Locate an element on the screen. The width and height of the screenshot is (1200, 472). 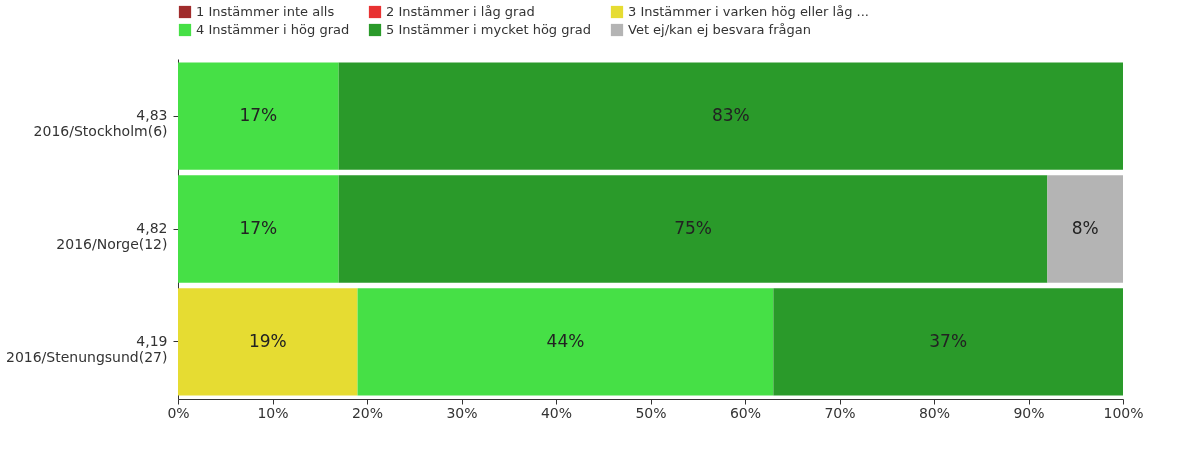
y-tick-label: 4,82 2016/Norge(12) is located at coordinates (112, 236).